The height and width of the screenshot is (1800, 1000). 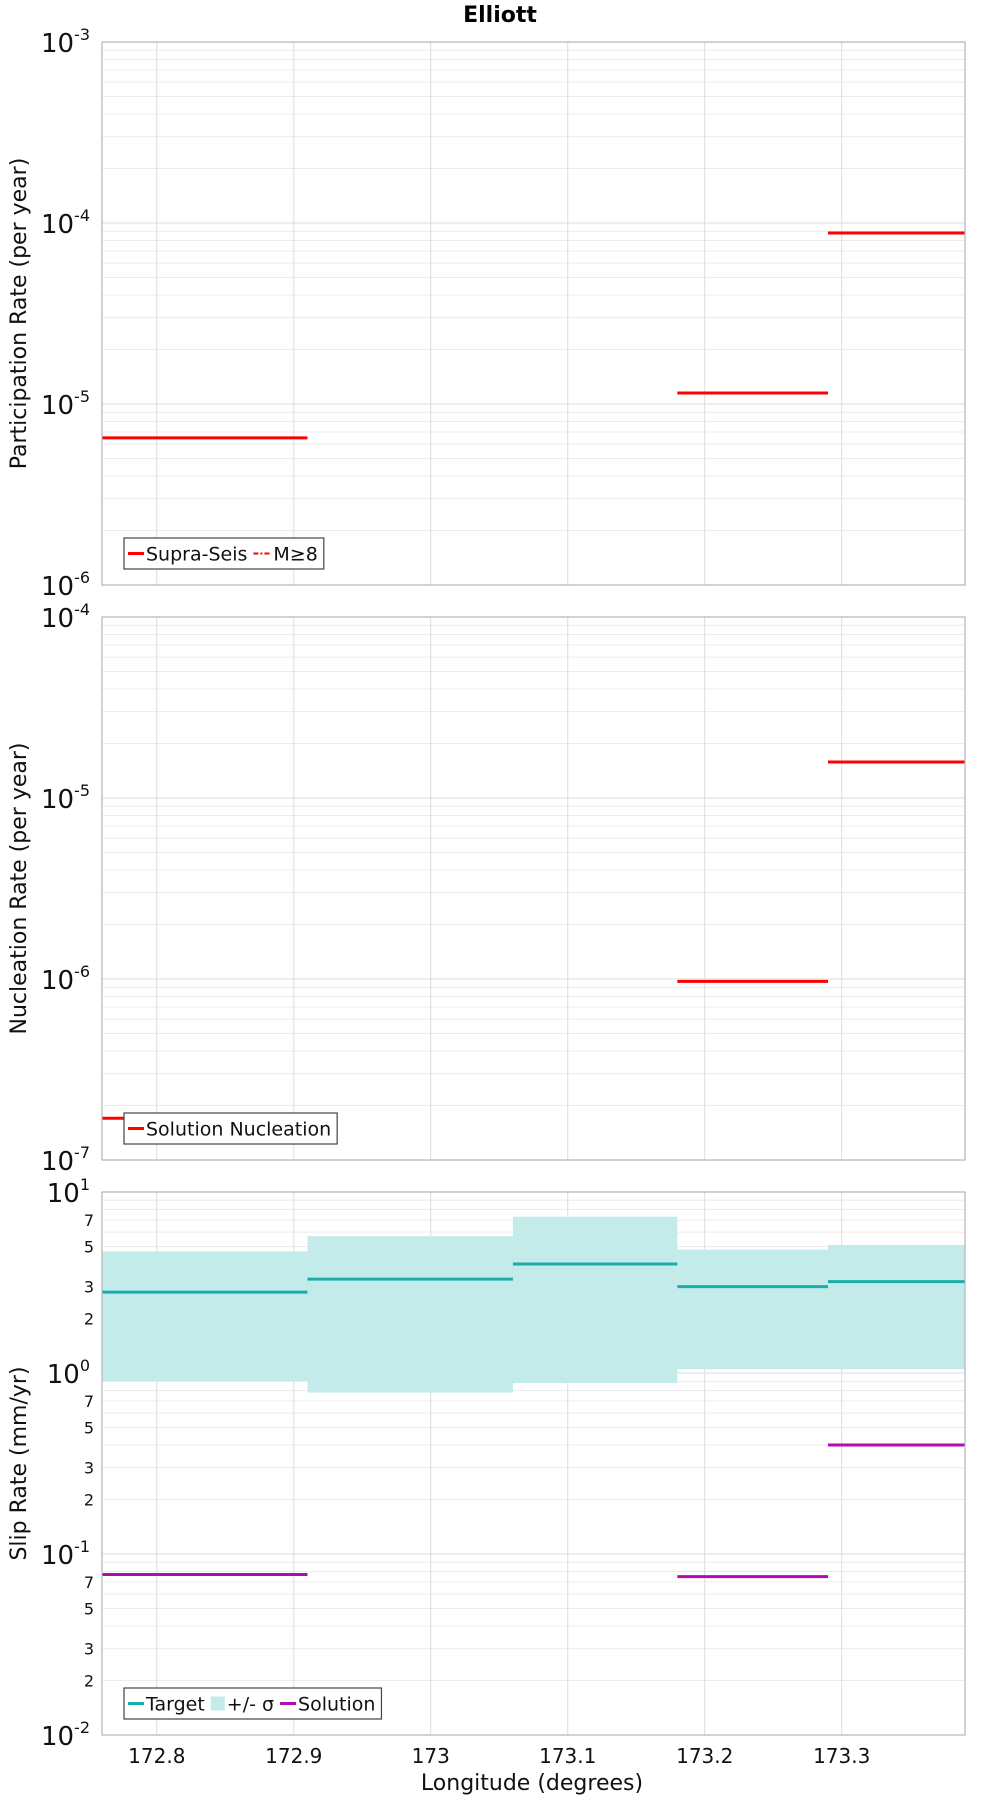 I want to click on y-tick-label: 10⁰, so click(x=68, y=1373).